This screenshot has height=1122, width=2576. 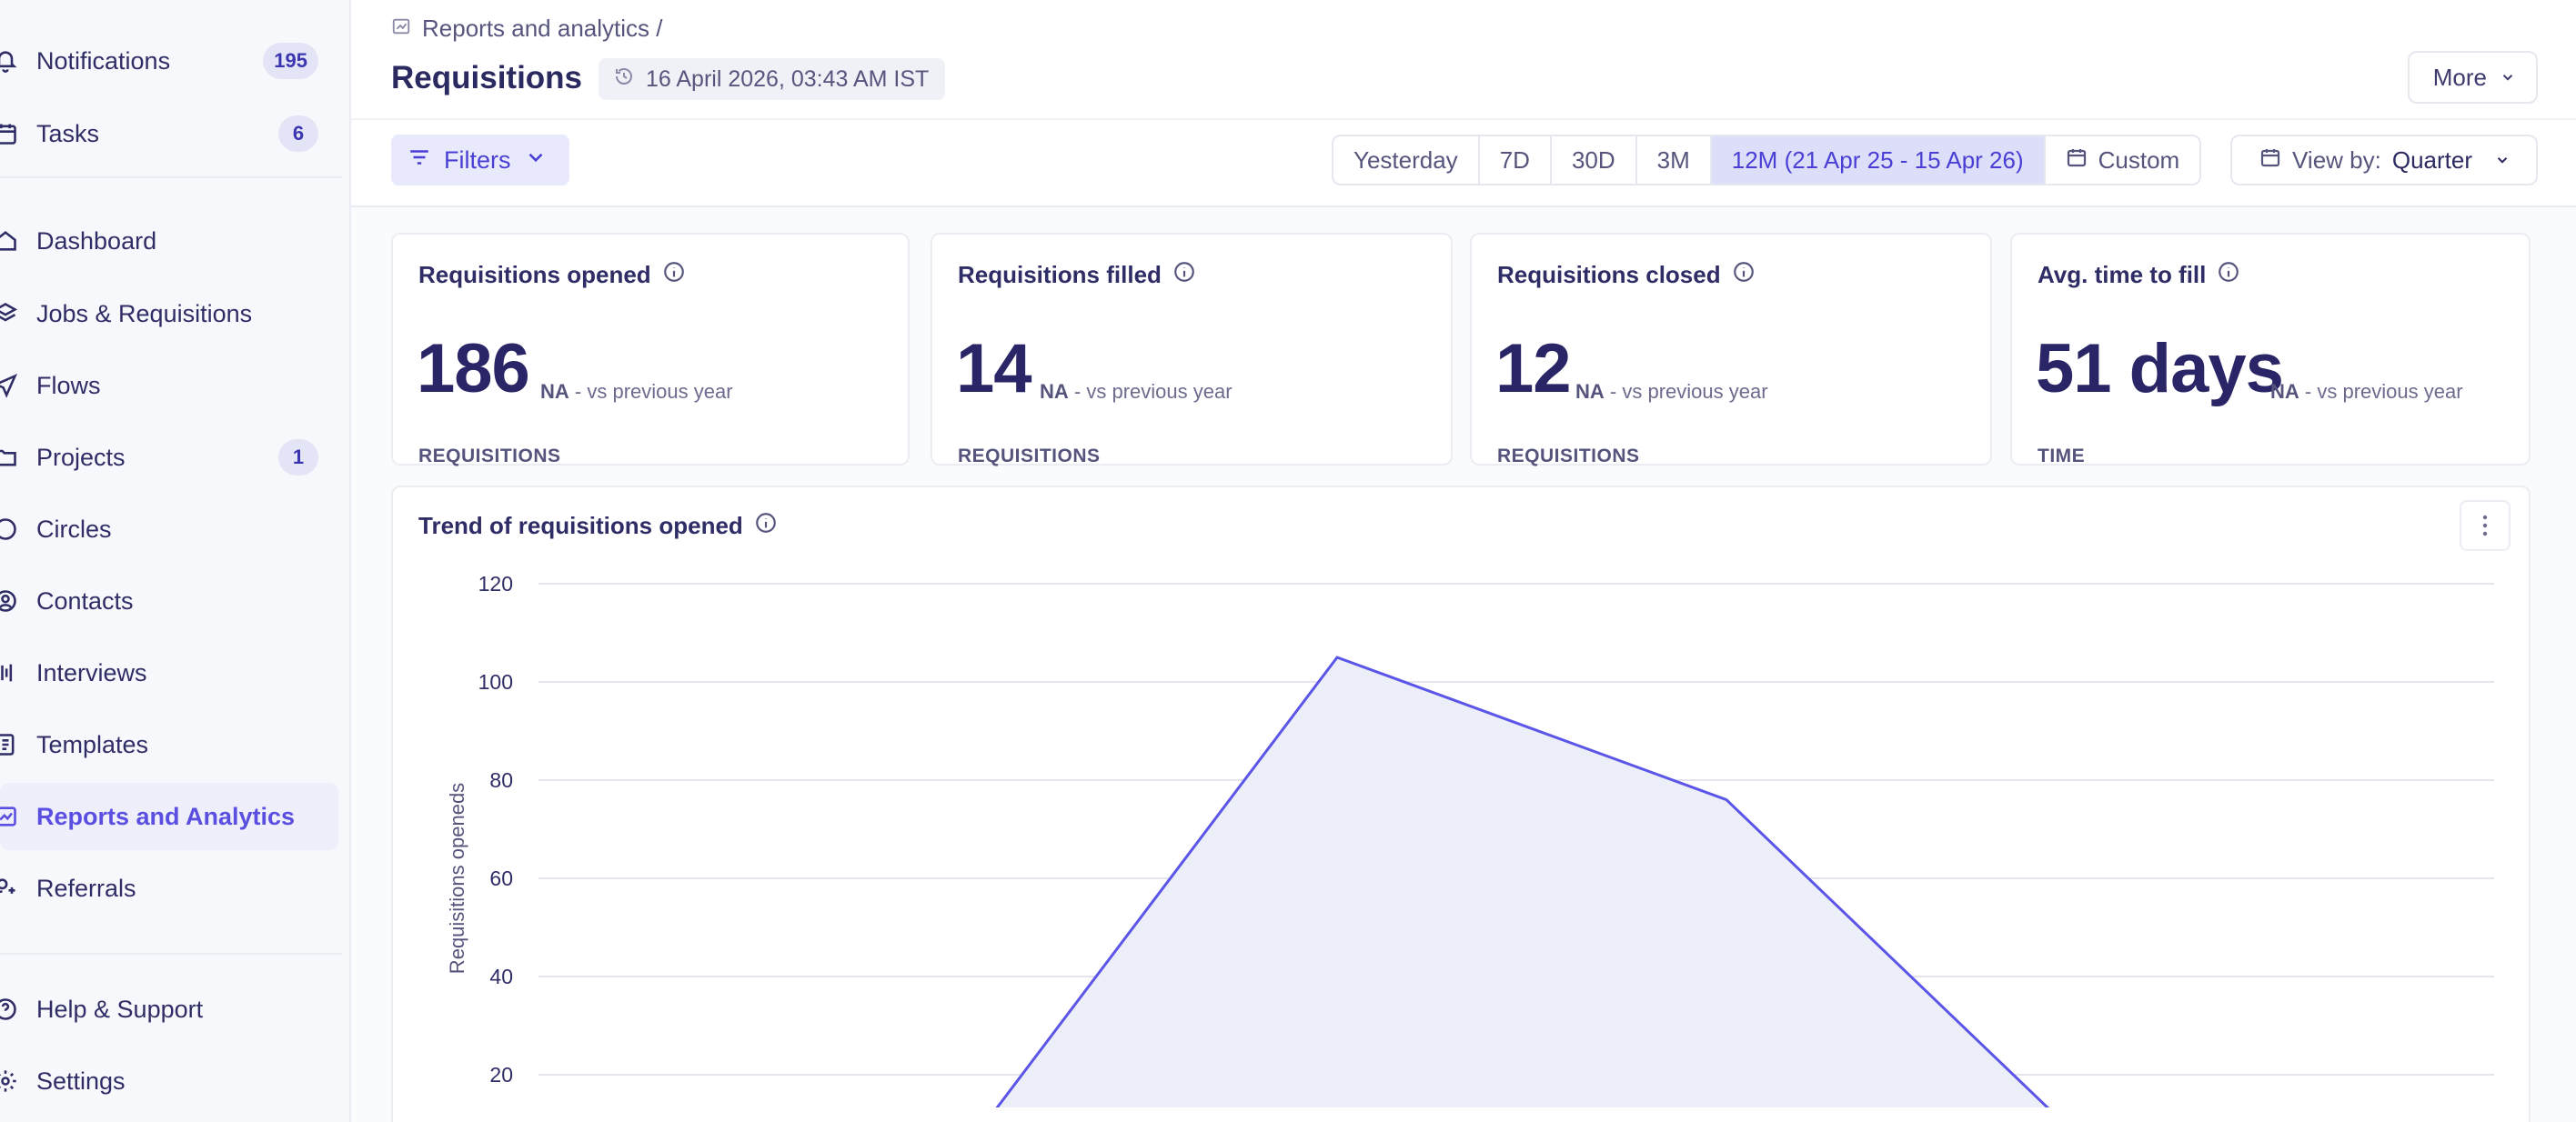 What do you see at coordinates (91, 672) in the screenshot?
I see `sidebar-item-label: Interviews` at bounding box center [91, 672].